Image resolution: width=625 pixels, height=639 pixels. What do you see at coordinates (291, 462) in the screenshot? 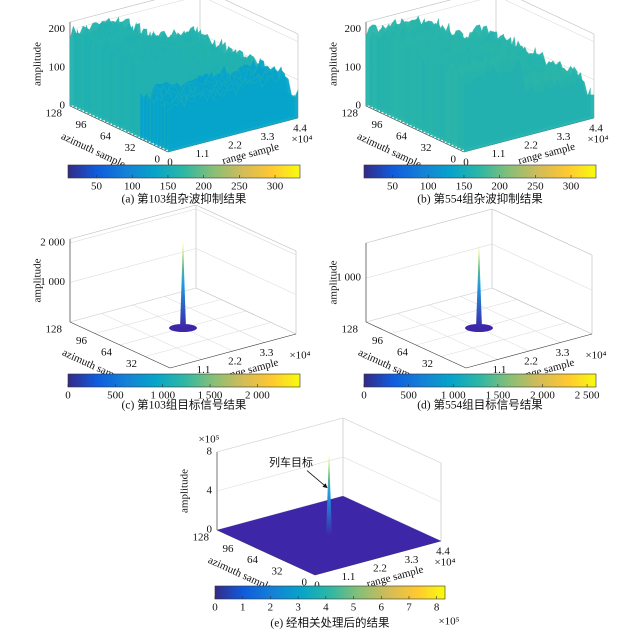
I see `annotation: 列车目标` at bounding box center [291, 462].